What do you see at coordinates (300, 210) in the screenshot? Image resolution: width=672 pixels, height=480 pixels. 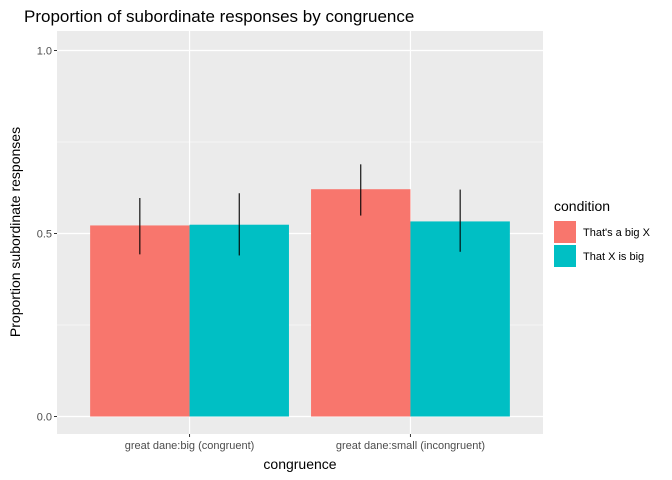 I see `error-bars` at bounding box center [300, 210].